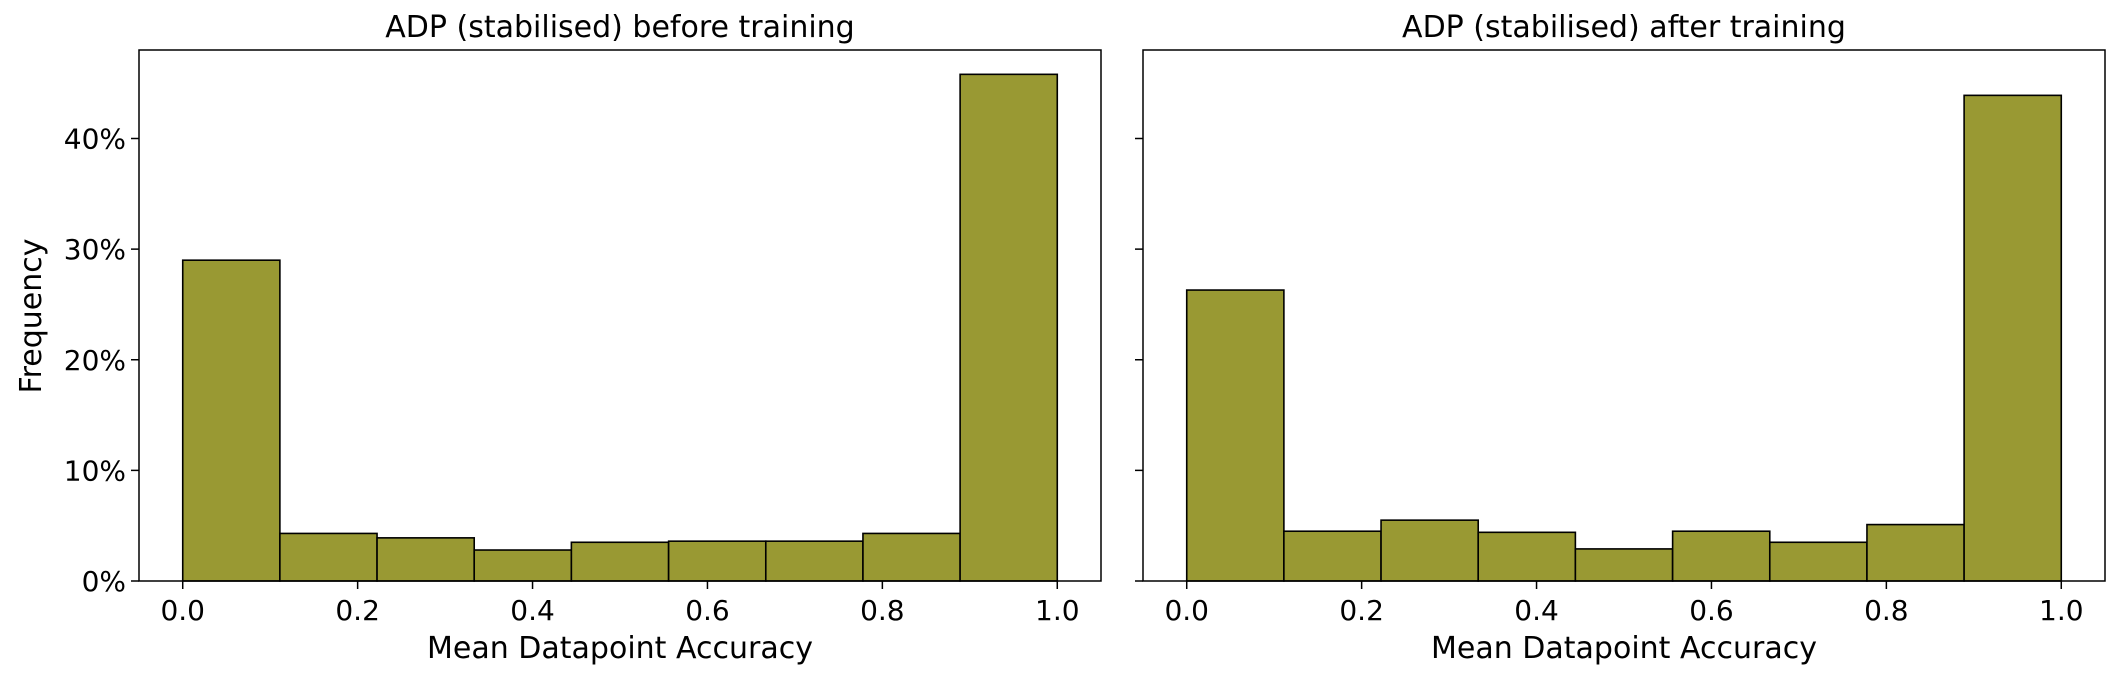 The height and width of the screenshot is (679, 2119). What do you see at coordinates (619, 27) in the screenshot?
I see `chart-title: ADP (stabilised) before training` at bounding box center [619, 27].